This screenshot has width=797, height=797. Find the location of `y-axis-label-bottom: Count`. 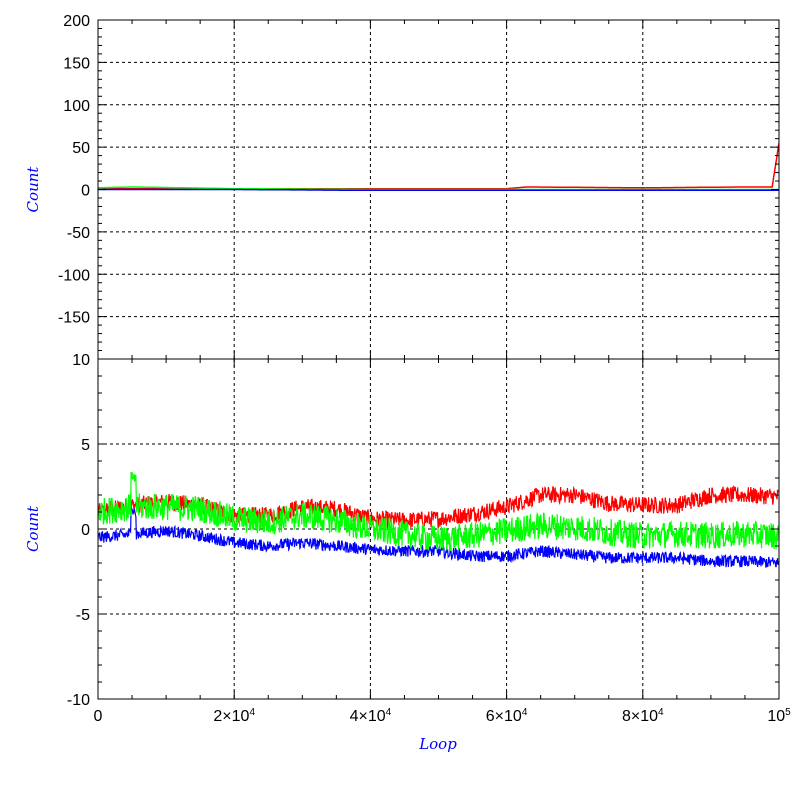

y-axis-label-bottom: Count is located at coordinates (33, 528).